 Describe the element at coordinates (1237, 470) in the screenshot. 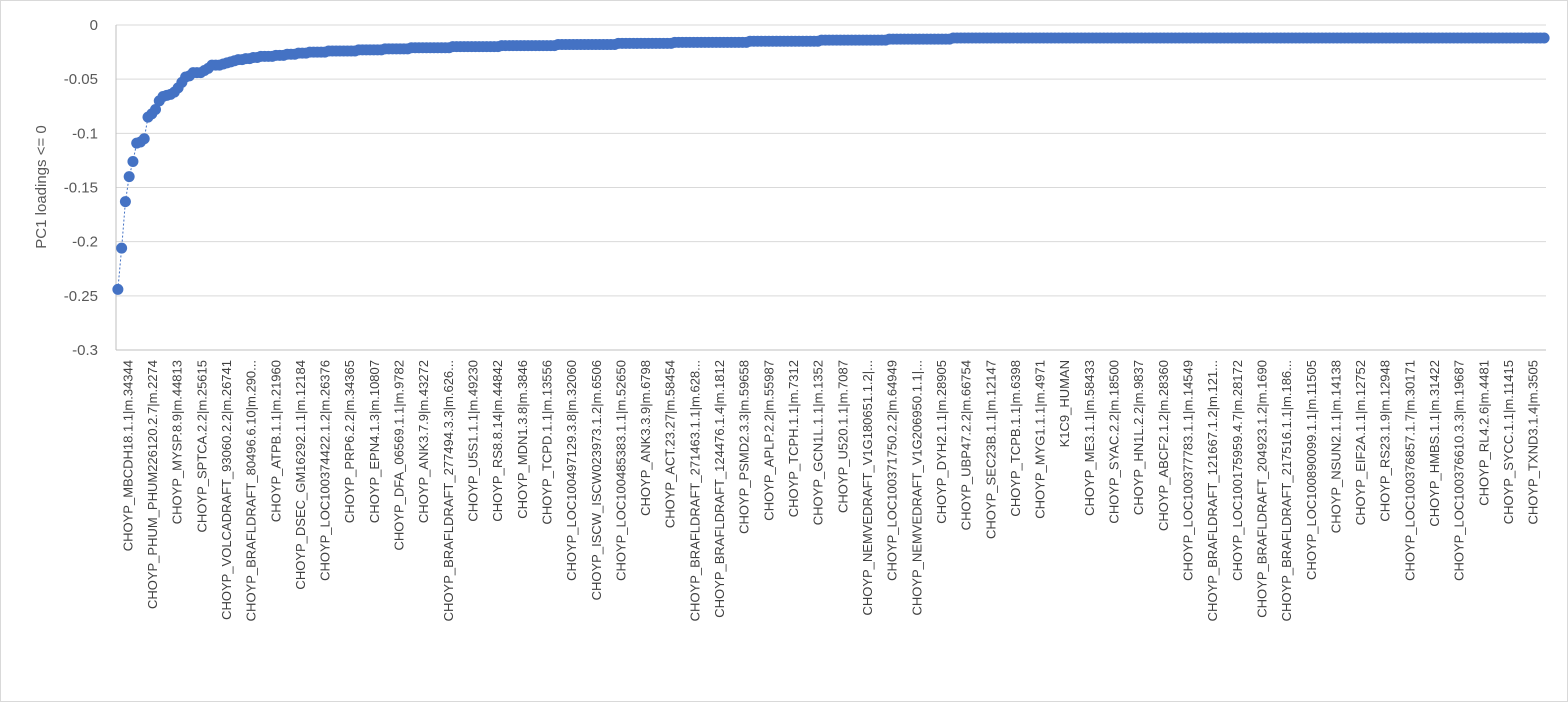

I see `x-tick-label: CHOYP_LOC100175959.4.7|m.28172` at that location.